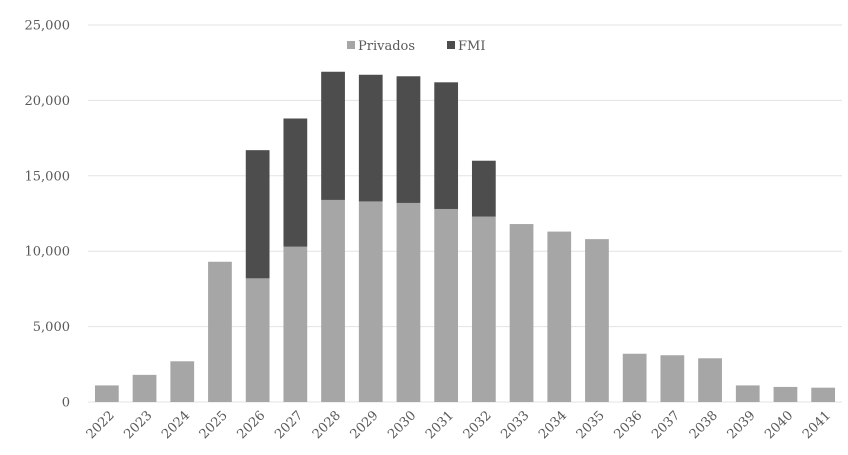  What do you see at coordinates (48, 101) in the screenshot?
I see `y-tick-label: 20,000` at bounding box center [48, 101].